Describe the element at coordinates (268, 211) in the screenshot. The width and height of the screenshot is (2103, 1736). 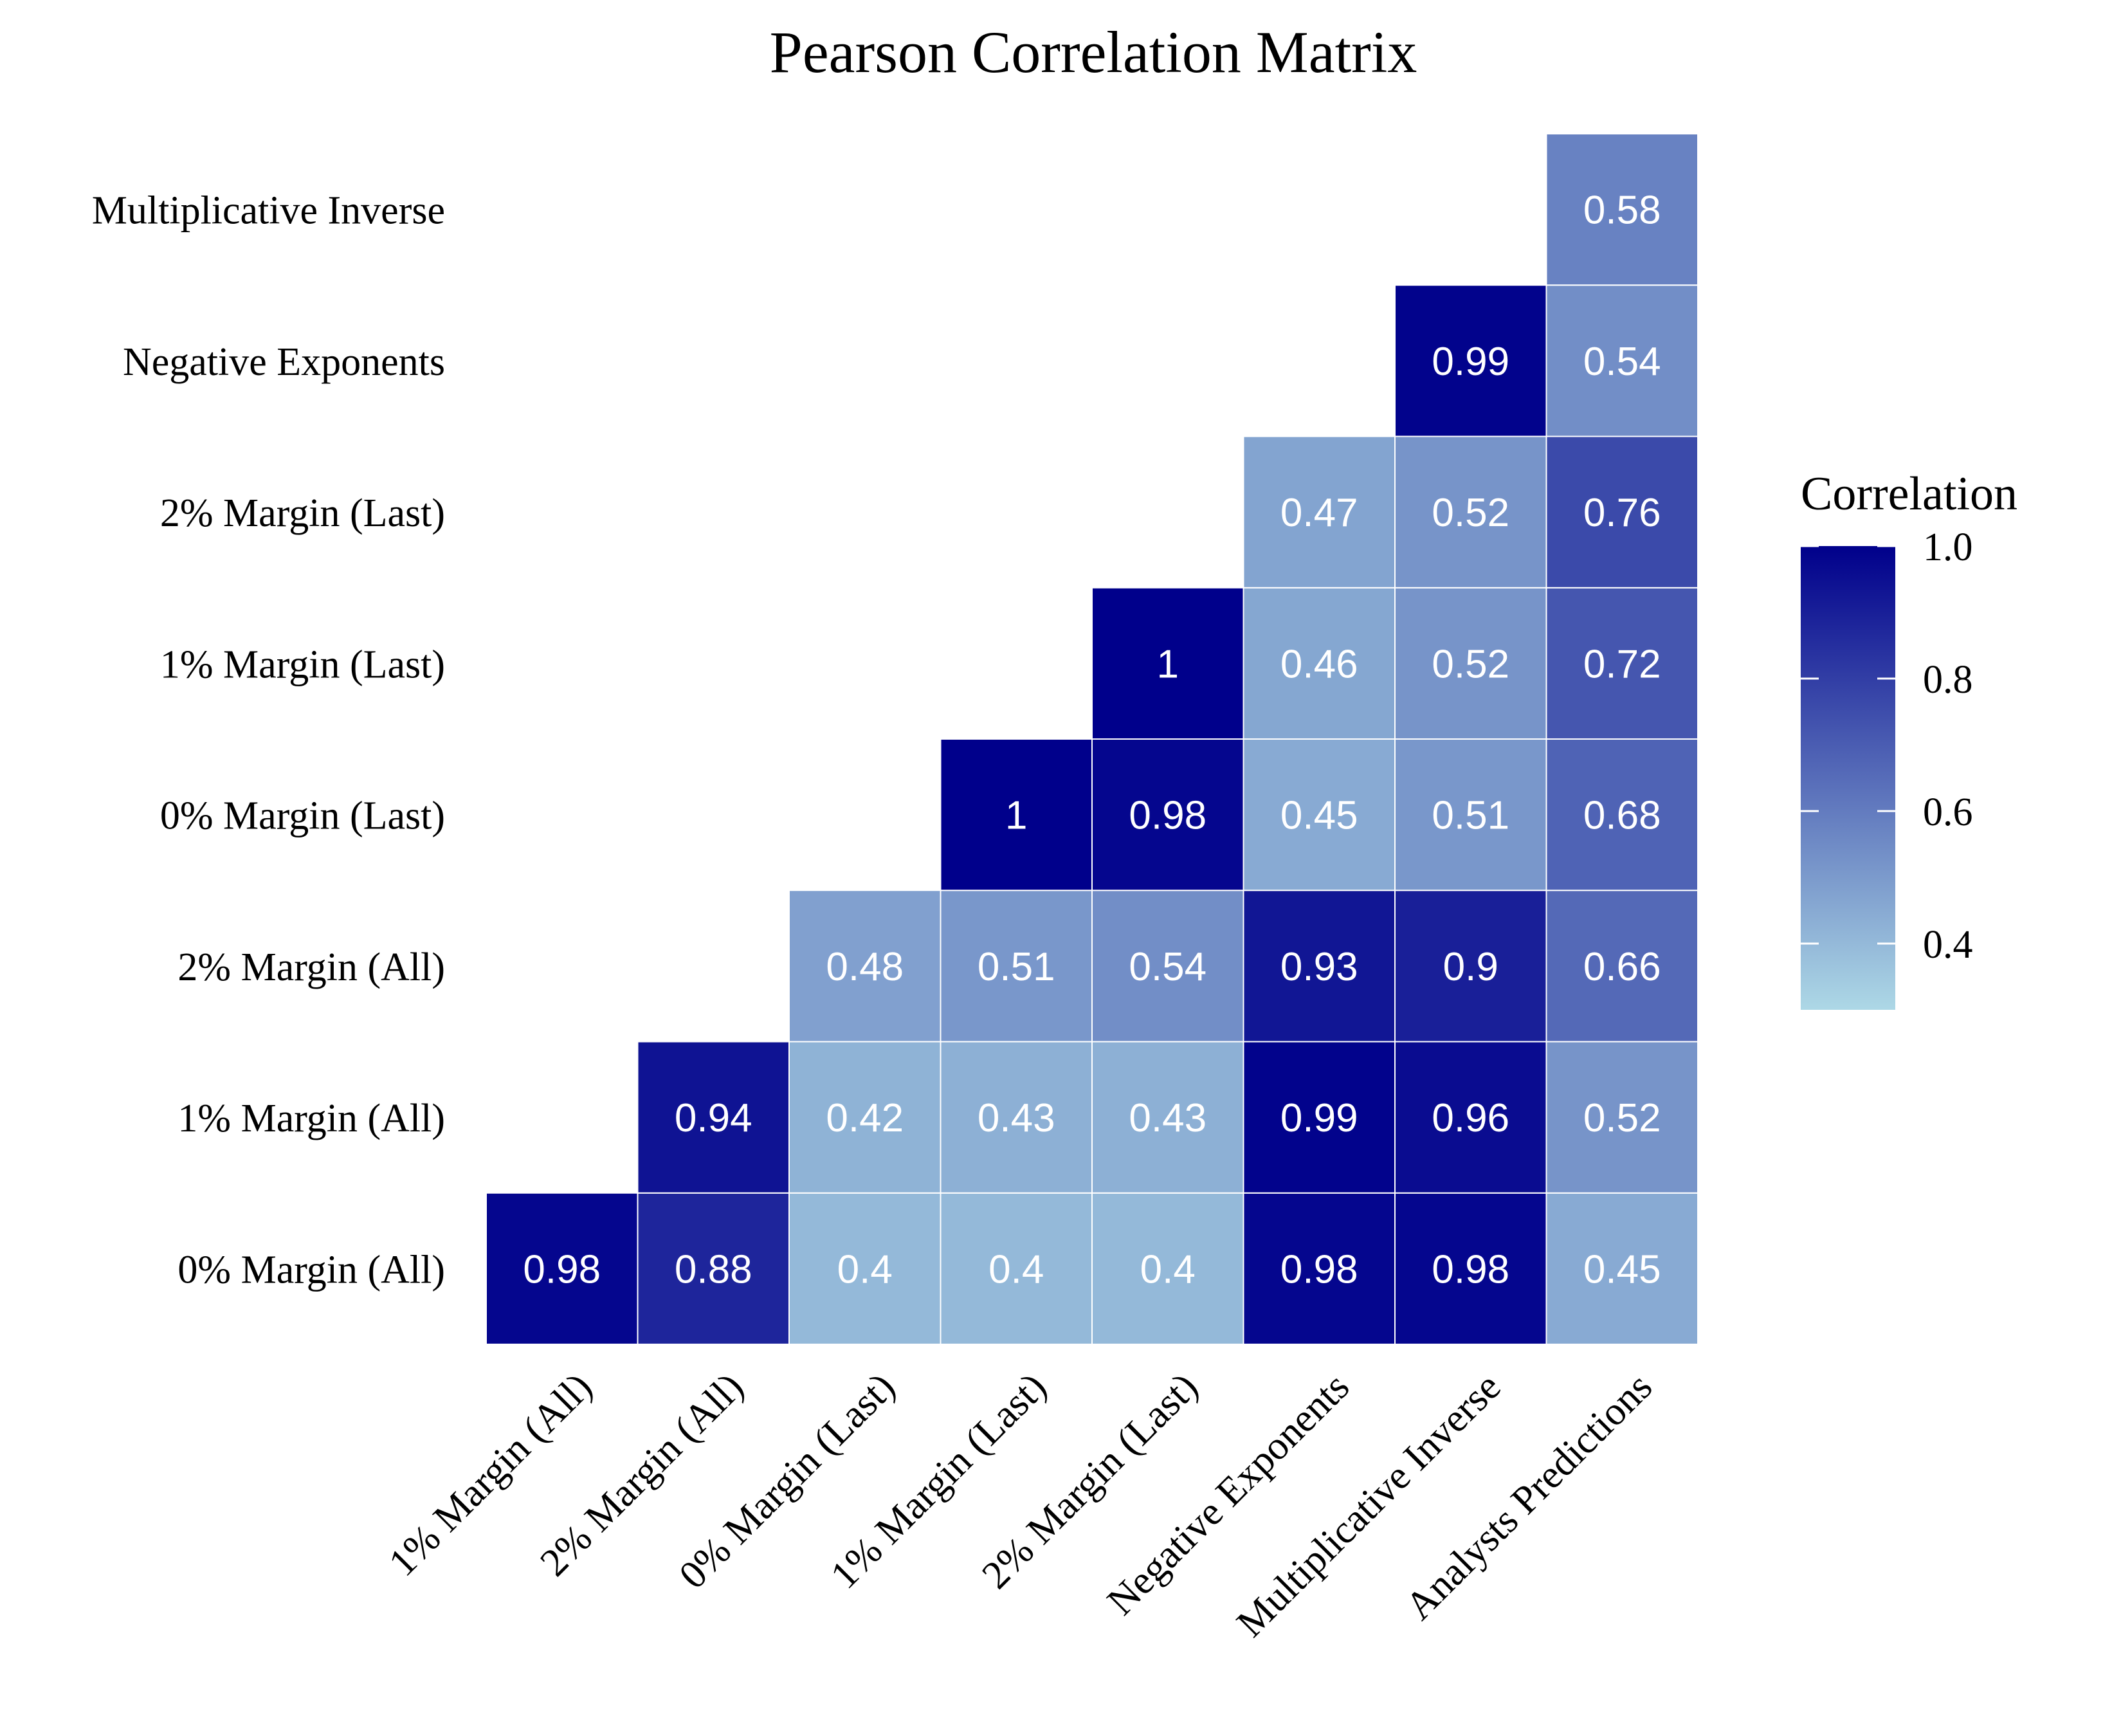
I see `y-tick-label: Multiplicative Inverse` at that location.